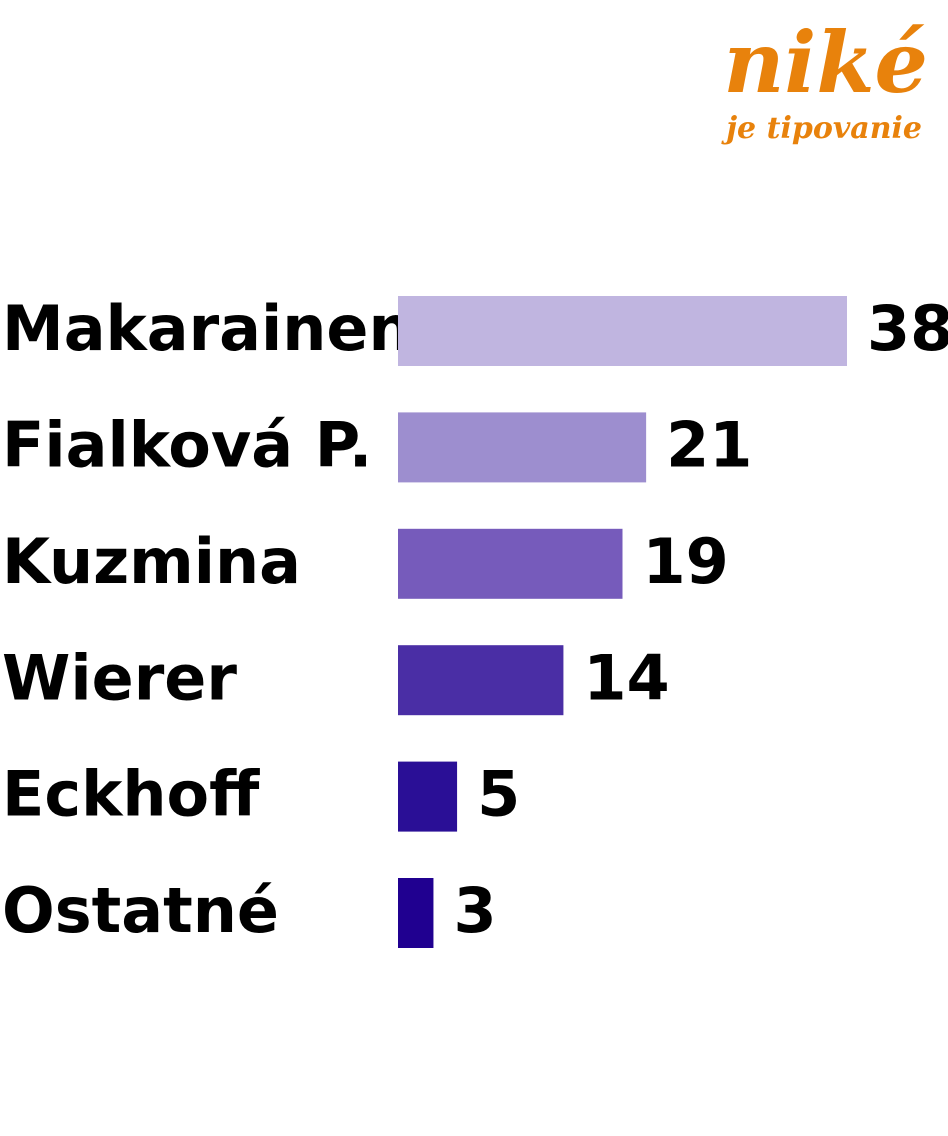 The height and width of the screenshot is (1136, 948). What do you see at coordinates (151, 561) in the screenshot?
I see `category-label: Kuzmina` at bounding box center [151, 561].